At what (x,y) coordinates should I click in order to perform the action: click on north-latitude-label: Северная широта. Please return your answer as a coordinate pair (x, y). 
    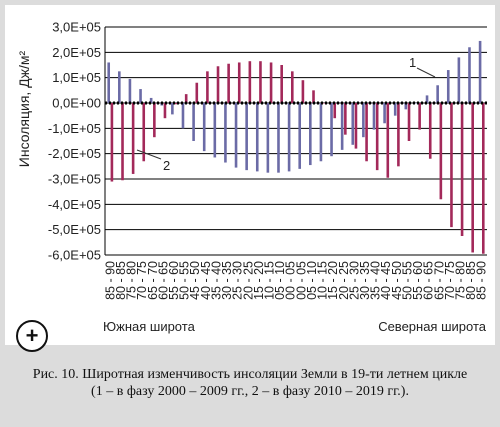
    Looking at the image, I should click on (432, 326).